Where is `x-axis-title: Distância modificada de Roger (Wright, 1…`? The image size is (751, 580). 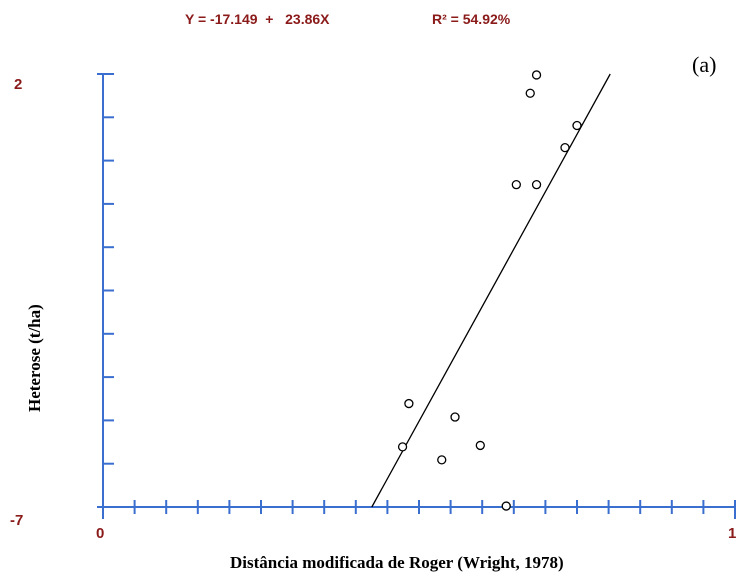
x-axis-title: Distância modificada de Roger (Wright, 1… is located at coordinates (397, 562).